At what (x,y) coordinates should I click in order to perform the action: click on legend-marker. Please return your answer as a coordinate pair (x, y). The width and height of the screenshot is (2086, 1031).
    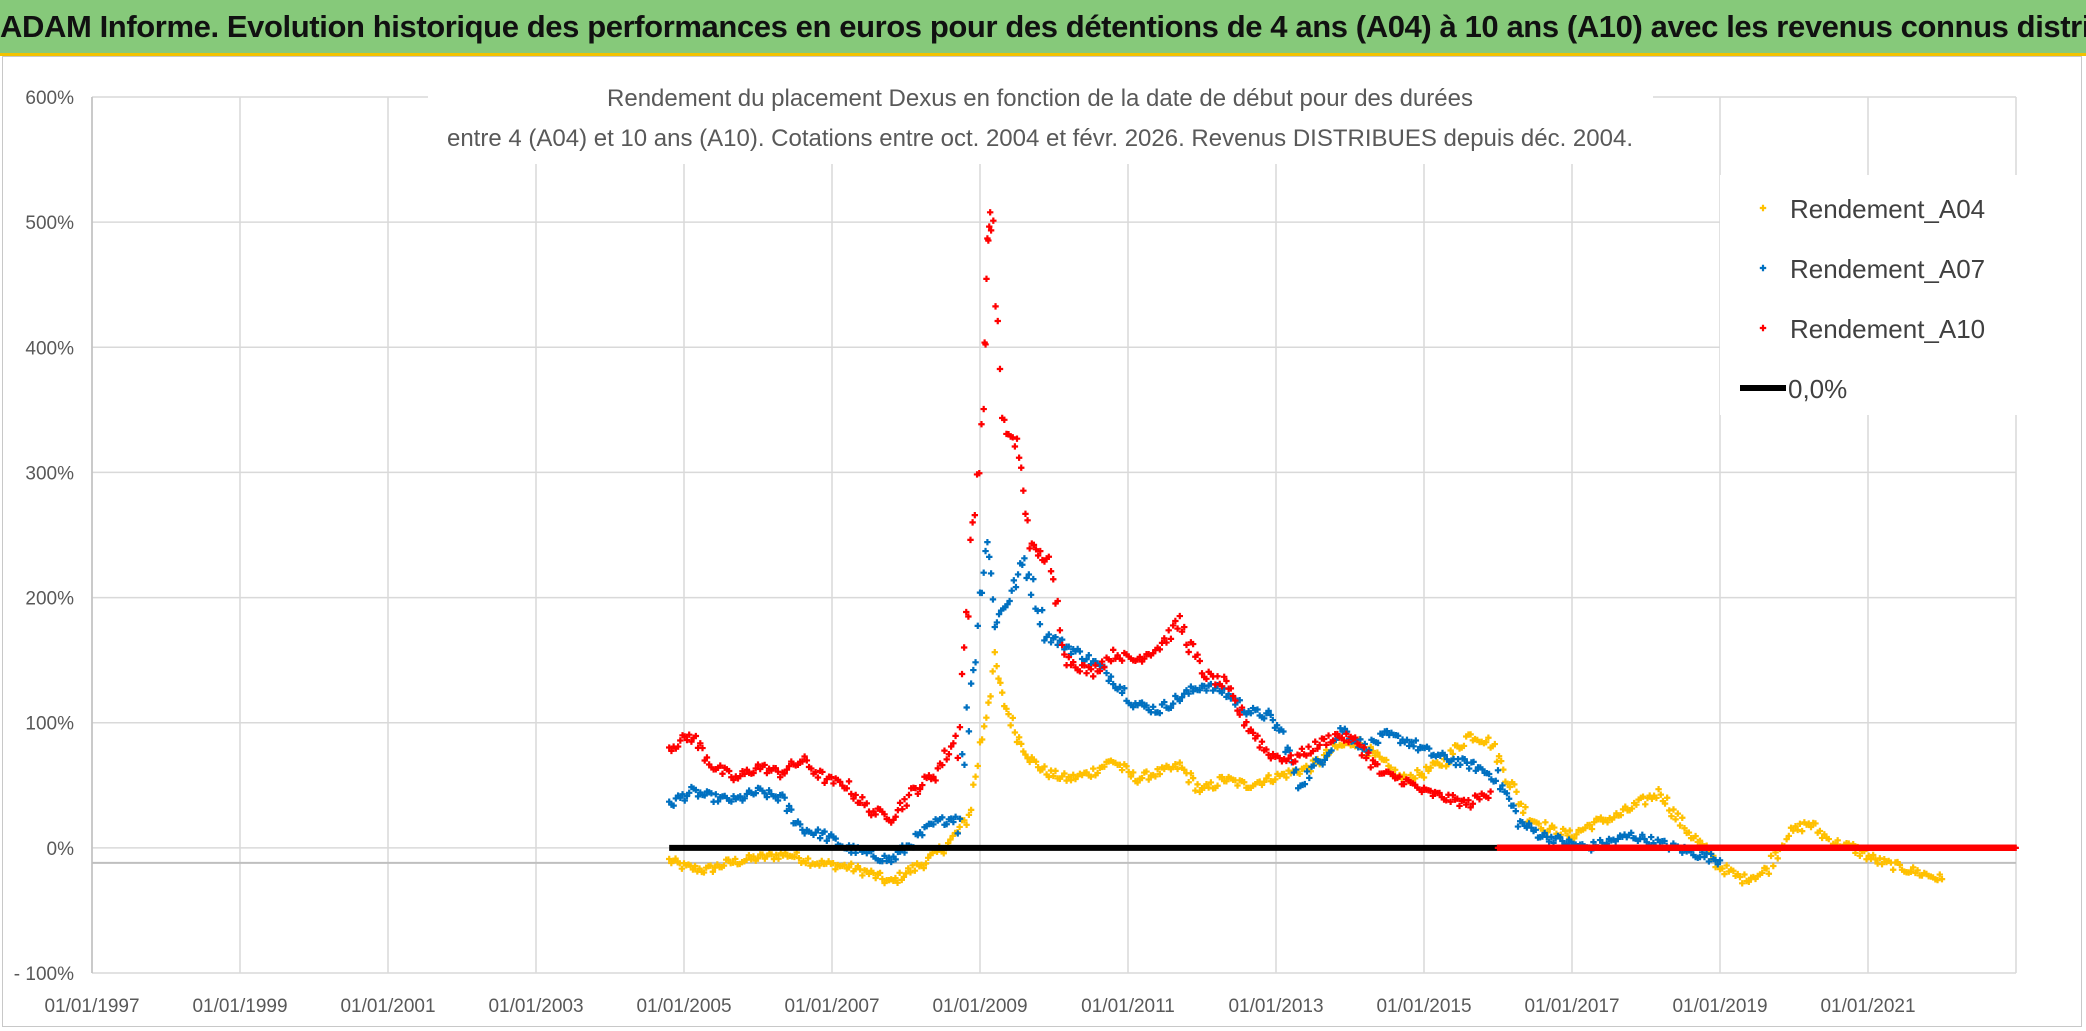
    Looking at the image, I should click on (1763, 208).